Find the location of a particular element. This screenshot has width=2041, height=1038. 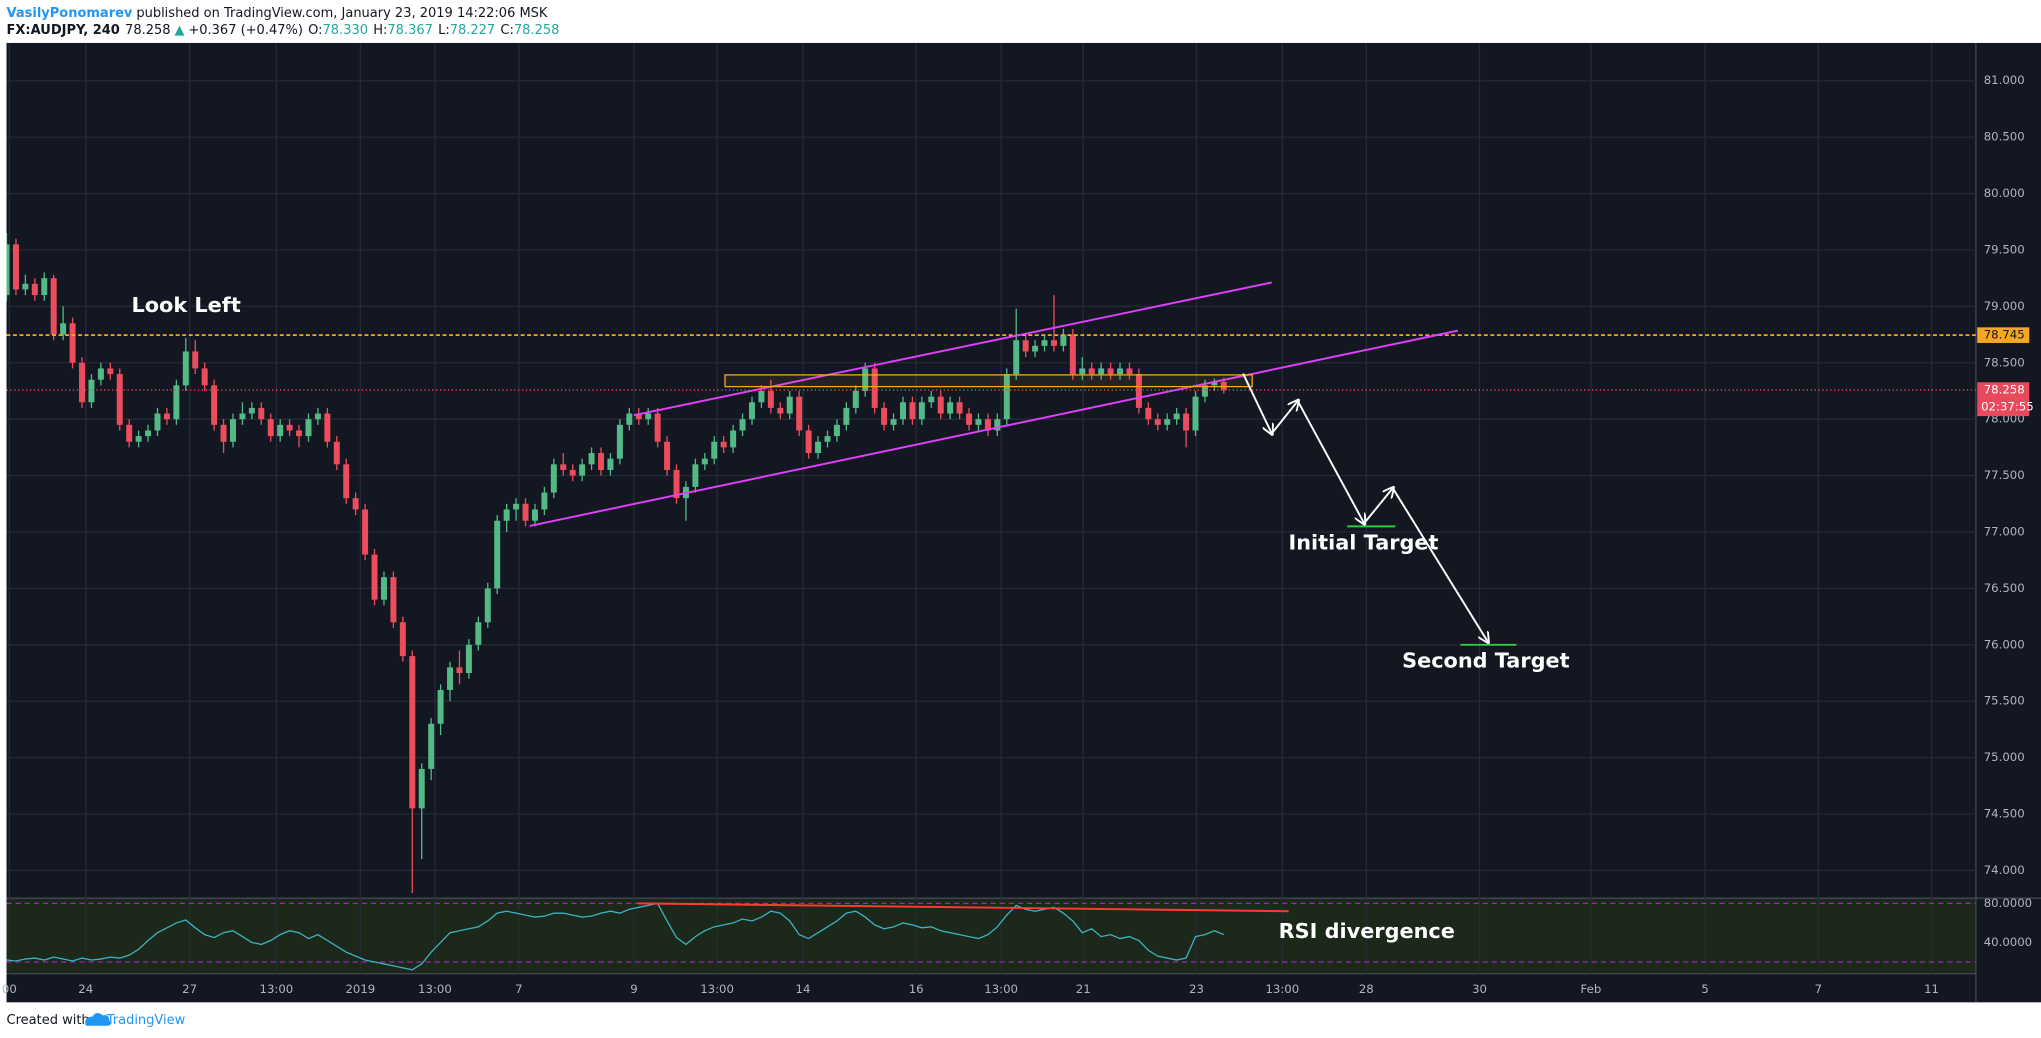

annotation: RSI divergence is located at coordinates (1367, 931).